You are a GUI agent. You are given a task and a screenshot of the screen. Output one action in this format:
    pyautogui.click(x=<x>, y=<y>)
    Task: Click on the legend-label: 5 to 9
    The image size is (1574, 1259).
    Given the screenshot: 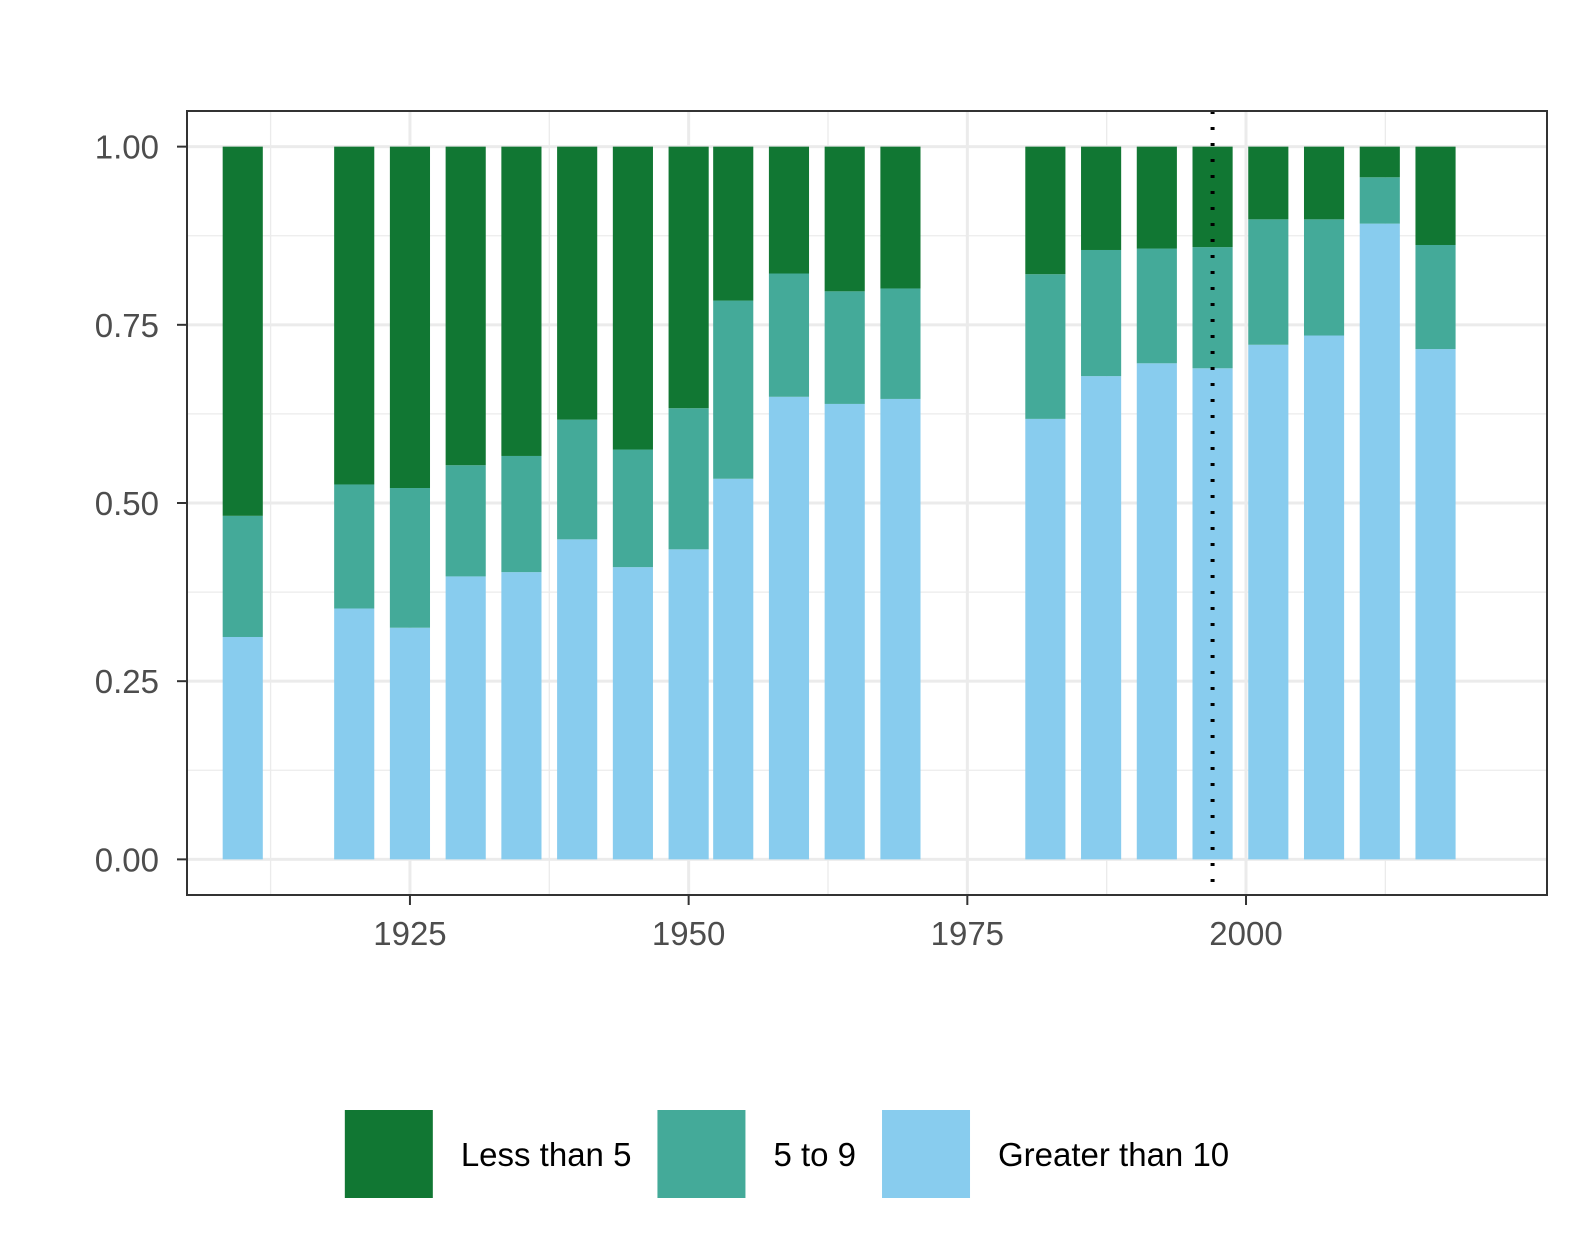 What is the action you would take?
    pyautogui.click(x=814, y=1154)
    